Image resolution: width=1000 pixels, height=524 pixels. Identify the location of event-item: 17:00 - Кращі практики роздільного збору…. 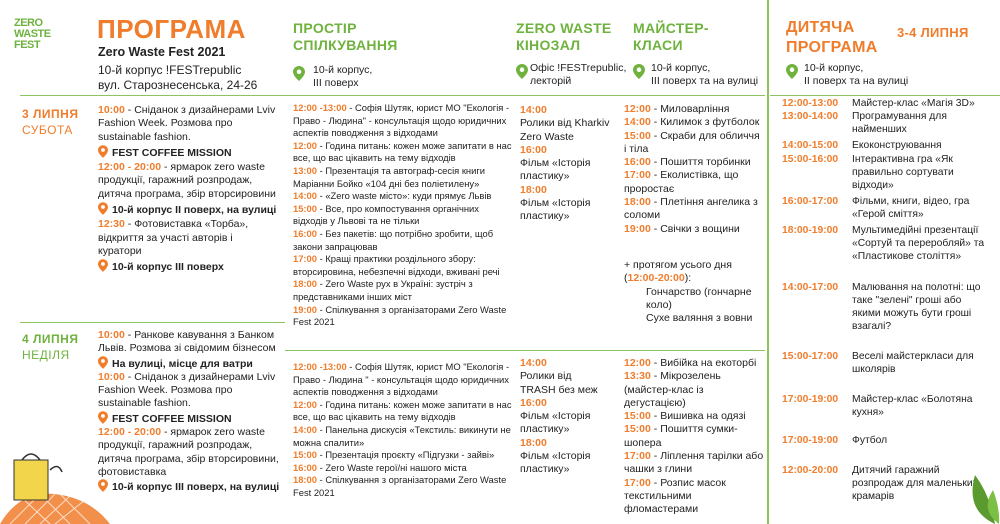
(403, 265).